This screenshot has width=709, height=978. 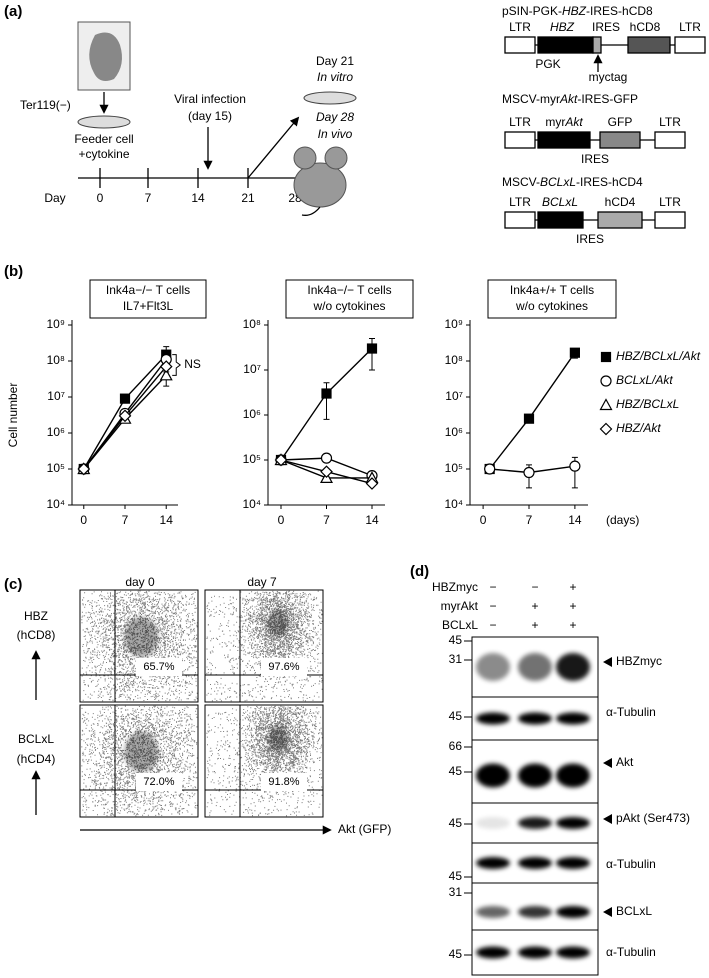 I want to click on flow-plots: 65.7% 97.6% 72.0% 91.8%, so click(x=201, y=703).